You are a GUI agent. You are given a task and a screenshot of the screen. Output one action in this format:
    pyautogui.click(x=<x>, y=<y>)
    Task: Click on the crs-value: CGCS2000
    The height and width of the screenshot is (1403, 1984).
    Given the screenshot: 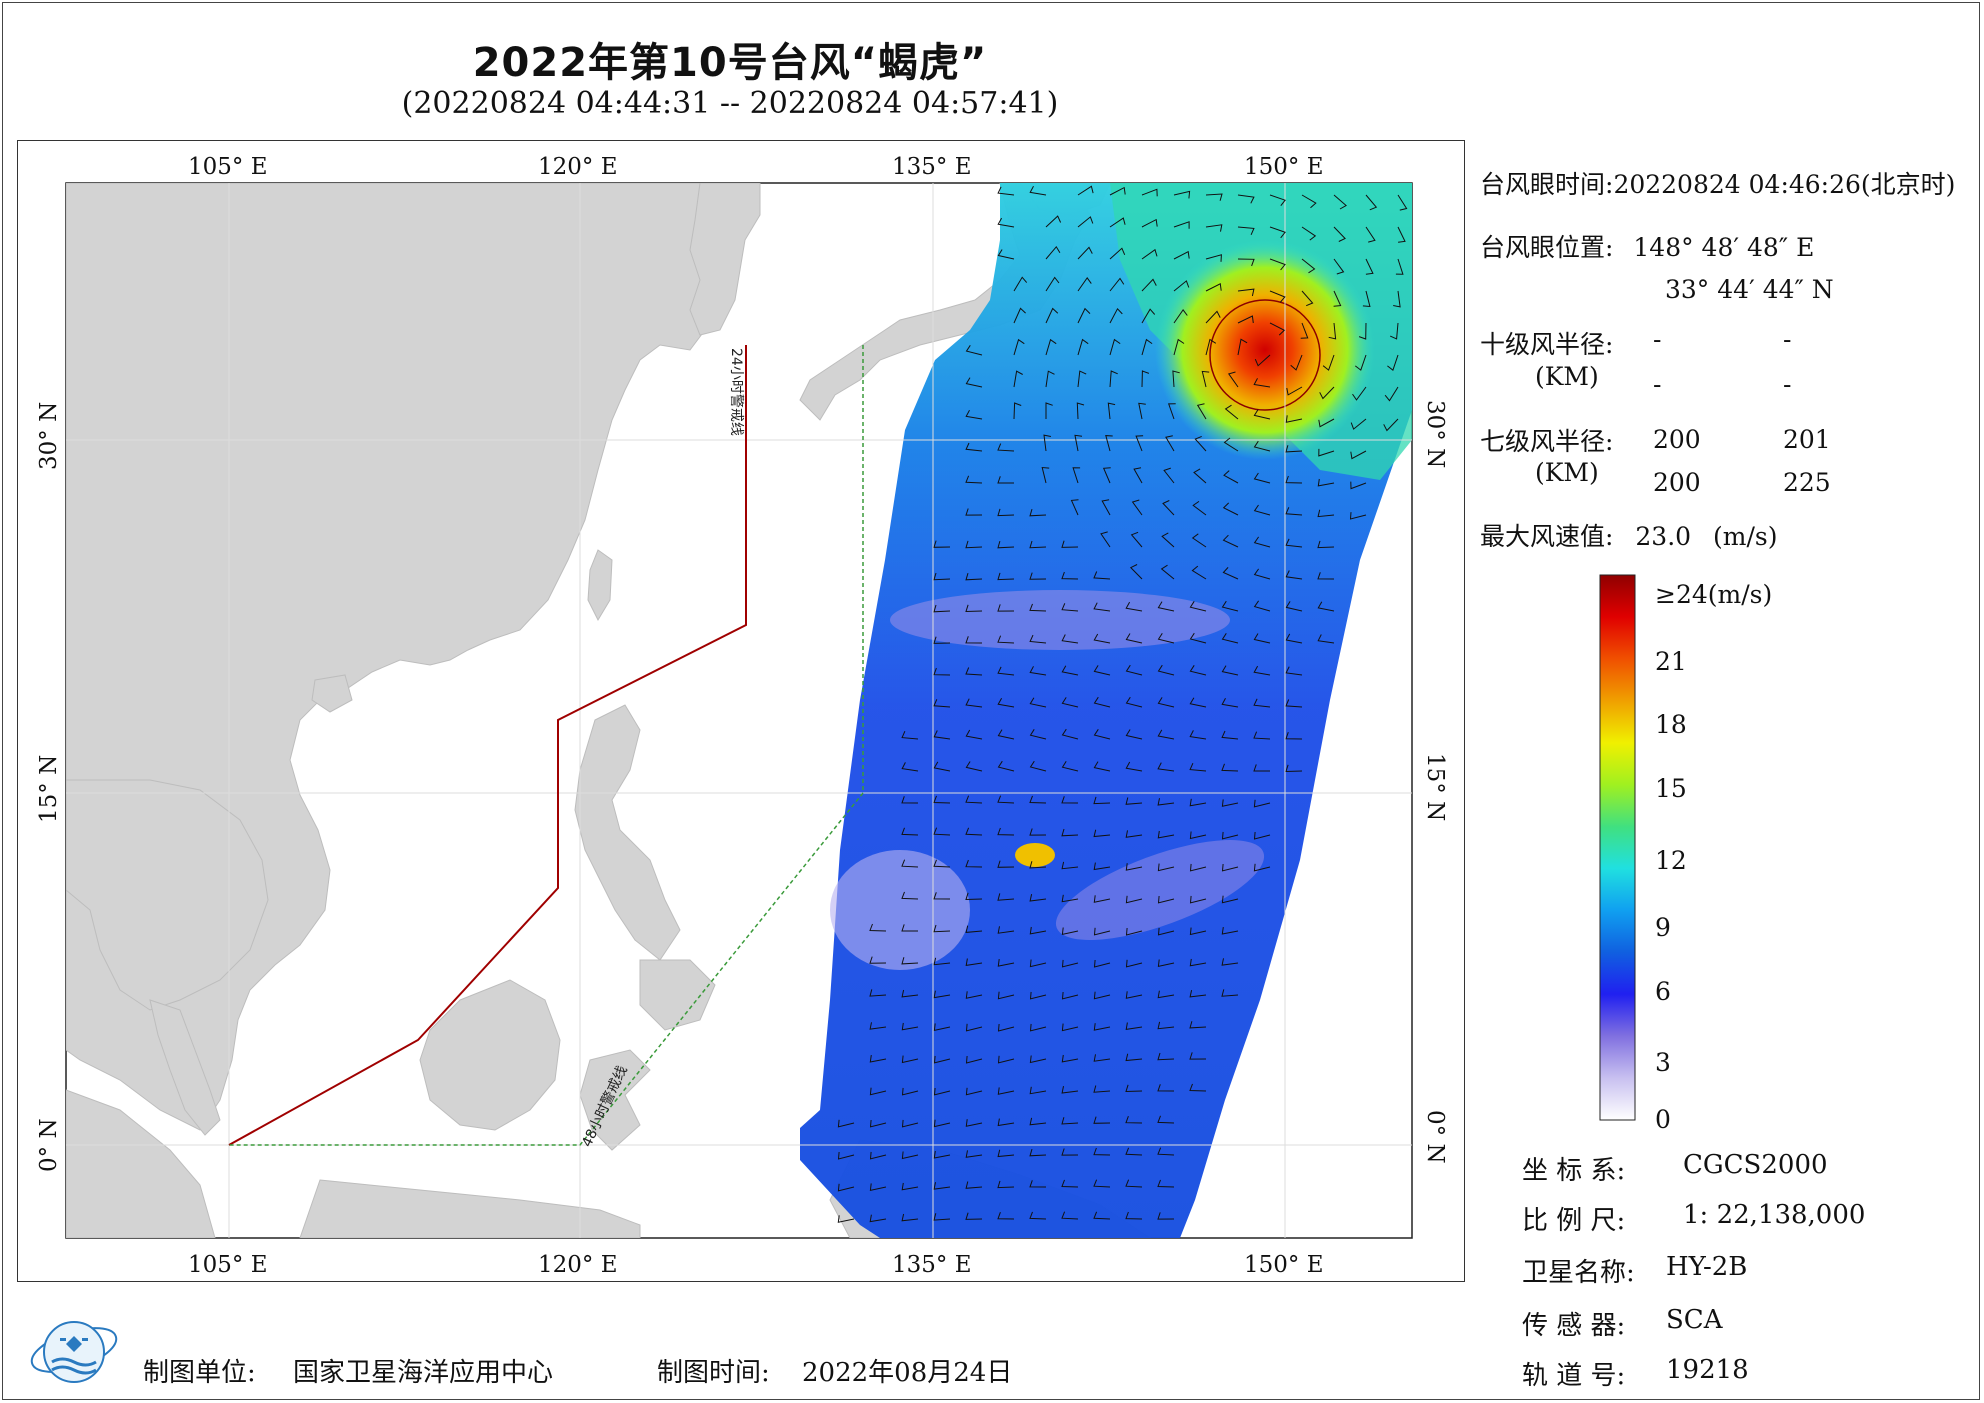 What is the action you would take?
    pyautogui.click(x=1755, y=1165)
    